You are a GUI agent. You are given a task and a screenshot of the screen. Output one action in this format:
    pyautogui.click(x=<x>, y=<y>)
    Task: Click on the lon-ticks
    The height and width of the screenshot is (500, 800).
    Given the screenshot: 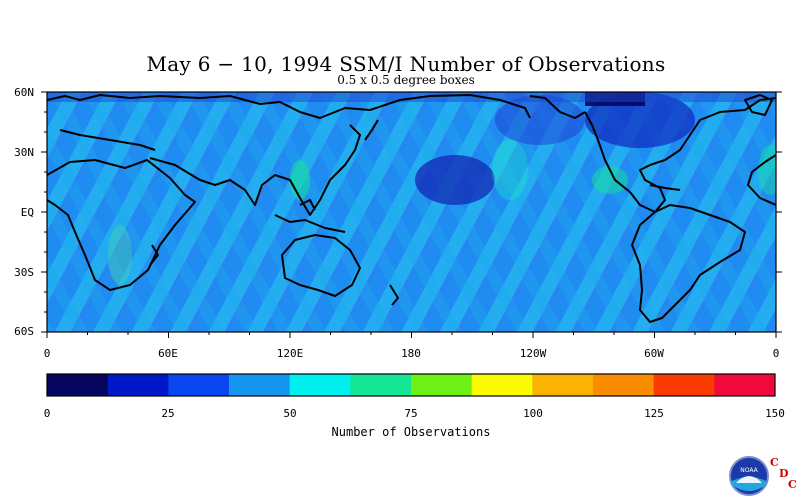 What is the action you would take?
    pyautogui.click(x=411, y=335)
    